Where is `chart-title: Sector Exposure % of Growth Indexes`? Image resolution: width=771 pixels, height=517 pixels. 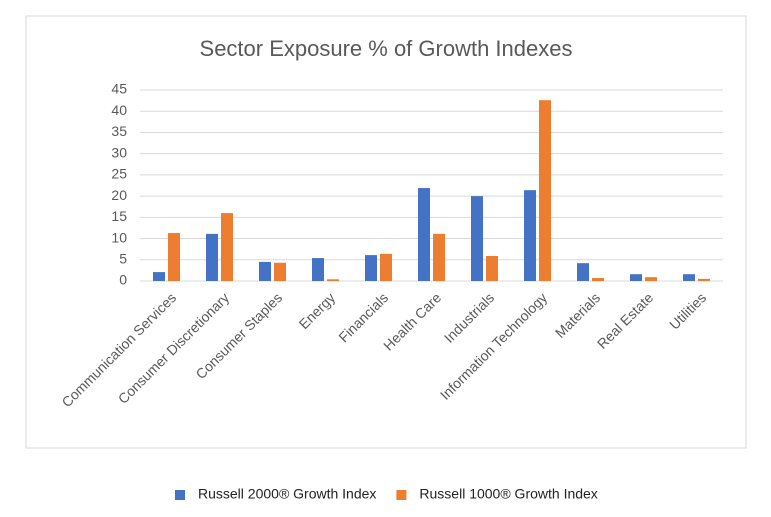 chart-title: Sector Exposure % of Growth Indexes is located at coordinates (386, 48).